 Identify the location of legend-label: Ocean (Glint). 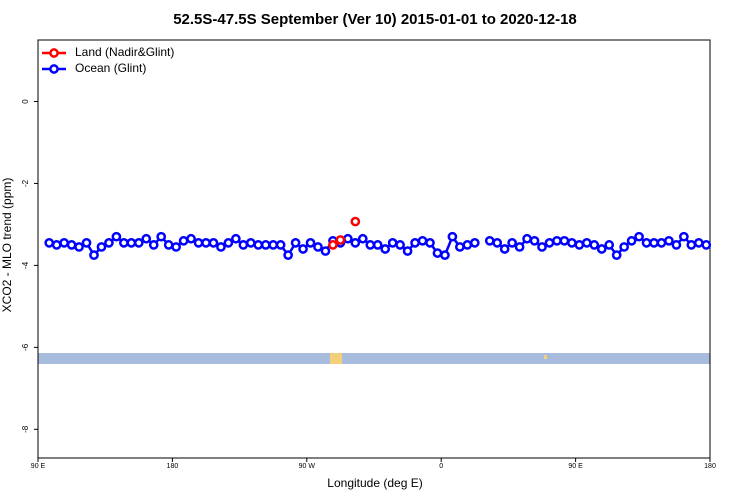
(110, 68).